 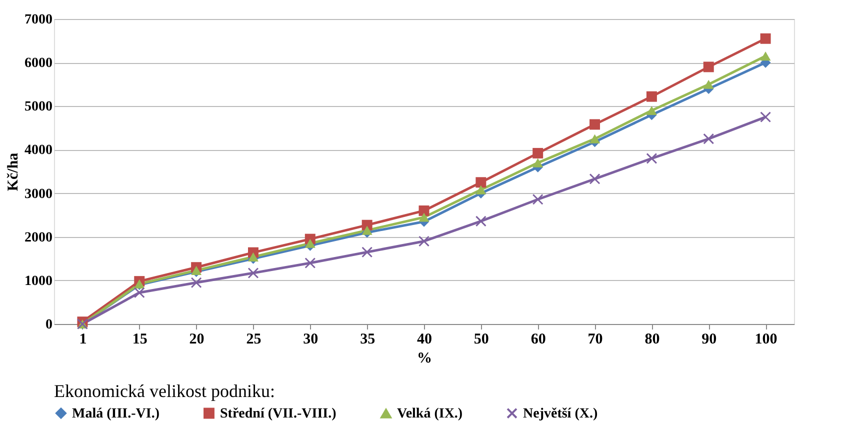 What do you see at coordinates (38, 238) in the screenshot?
I see `y-tick-label: 2000` at bounding box center [38, 238].